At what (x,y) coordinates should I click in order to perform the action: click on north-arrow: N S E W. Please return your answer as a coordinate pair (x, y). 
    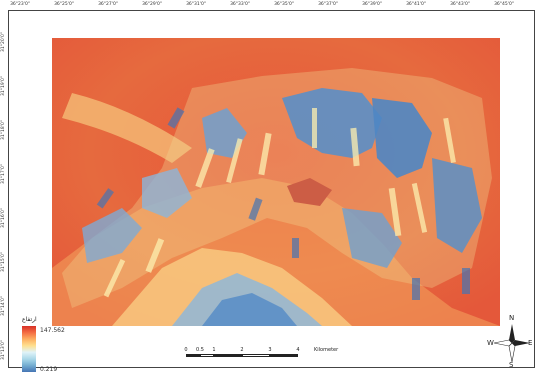
    Looking at the image, I should click on (510, 341).